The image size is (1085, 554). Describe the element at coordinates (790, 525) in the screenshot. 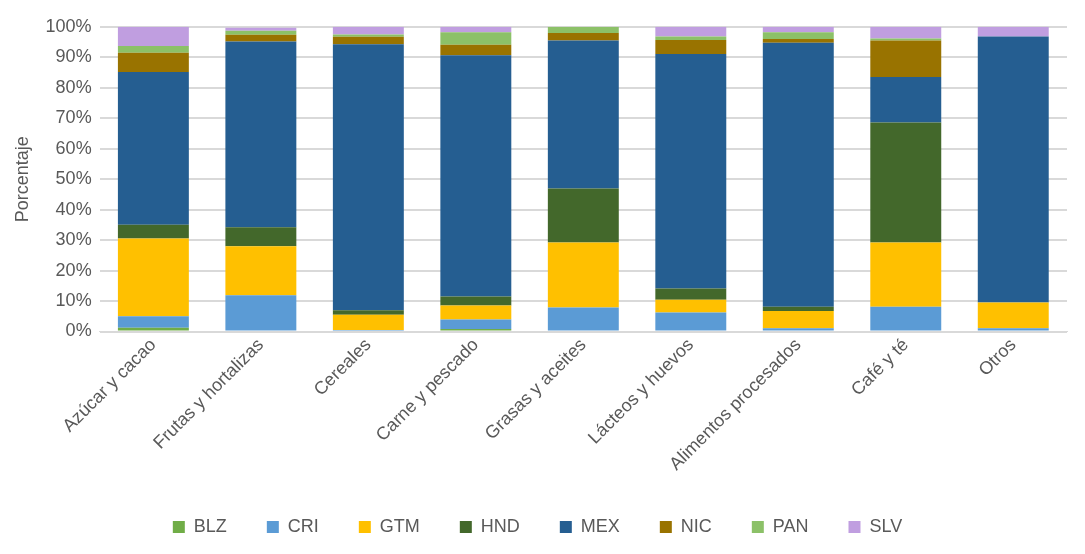

I see `legend-label: PAN` at that location.